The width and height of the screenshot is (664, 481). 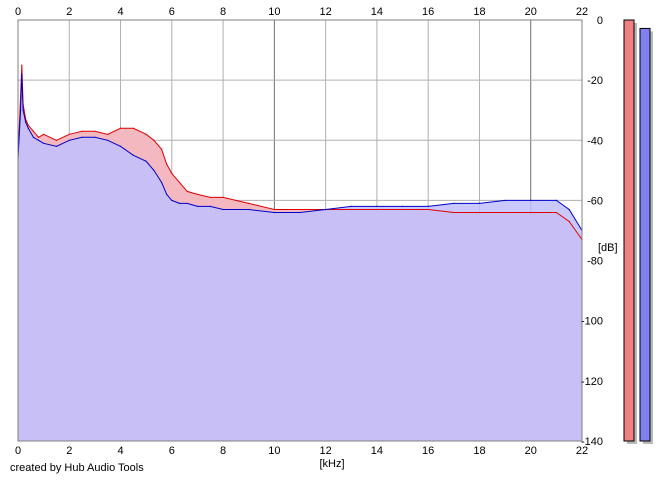 I want to click on x-tick-bottom-0: 0, so click(x=18, y=451).